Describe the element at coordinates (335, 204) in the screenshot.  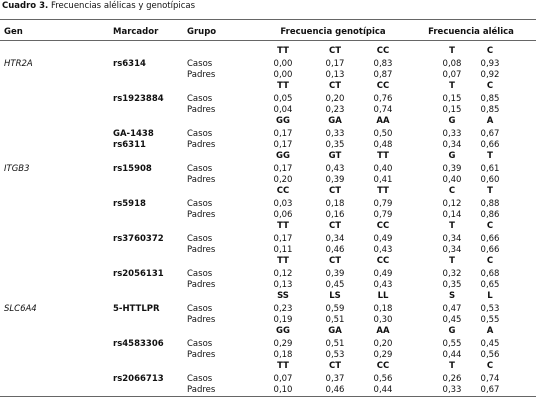
I see `genotype-freq: 0,18` at that location.